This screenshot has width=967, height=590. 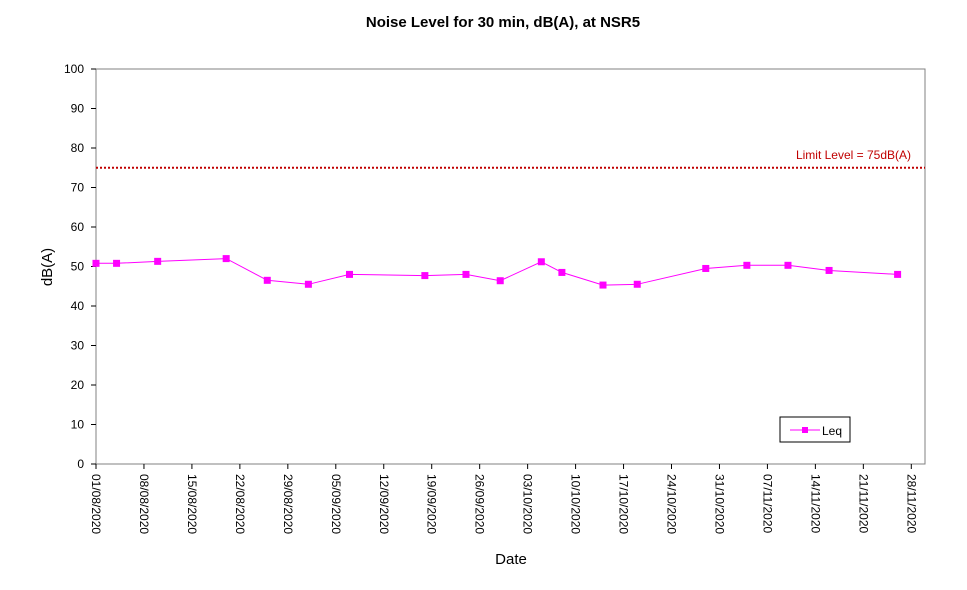 What do you see at coordinates (96, 504) in the screenshot?
I see `x-tick-label: 01/08/2020` at bounding box center [96, 504].